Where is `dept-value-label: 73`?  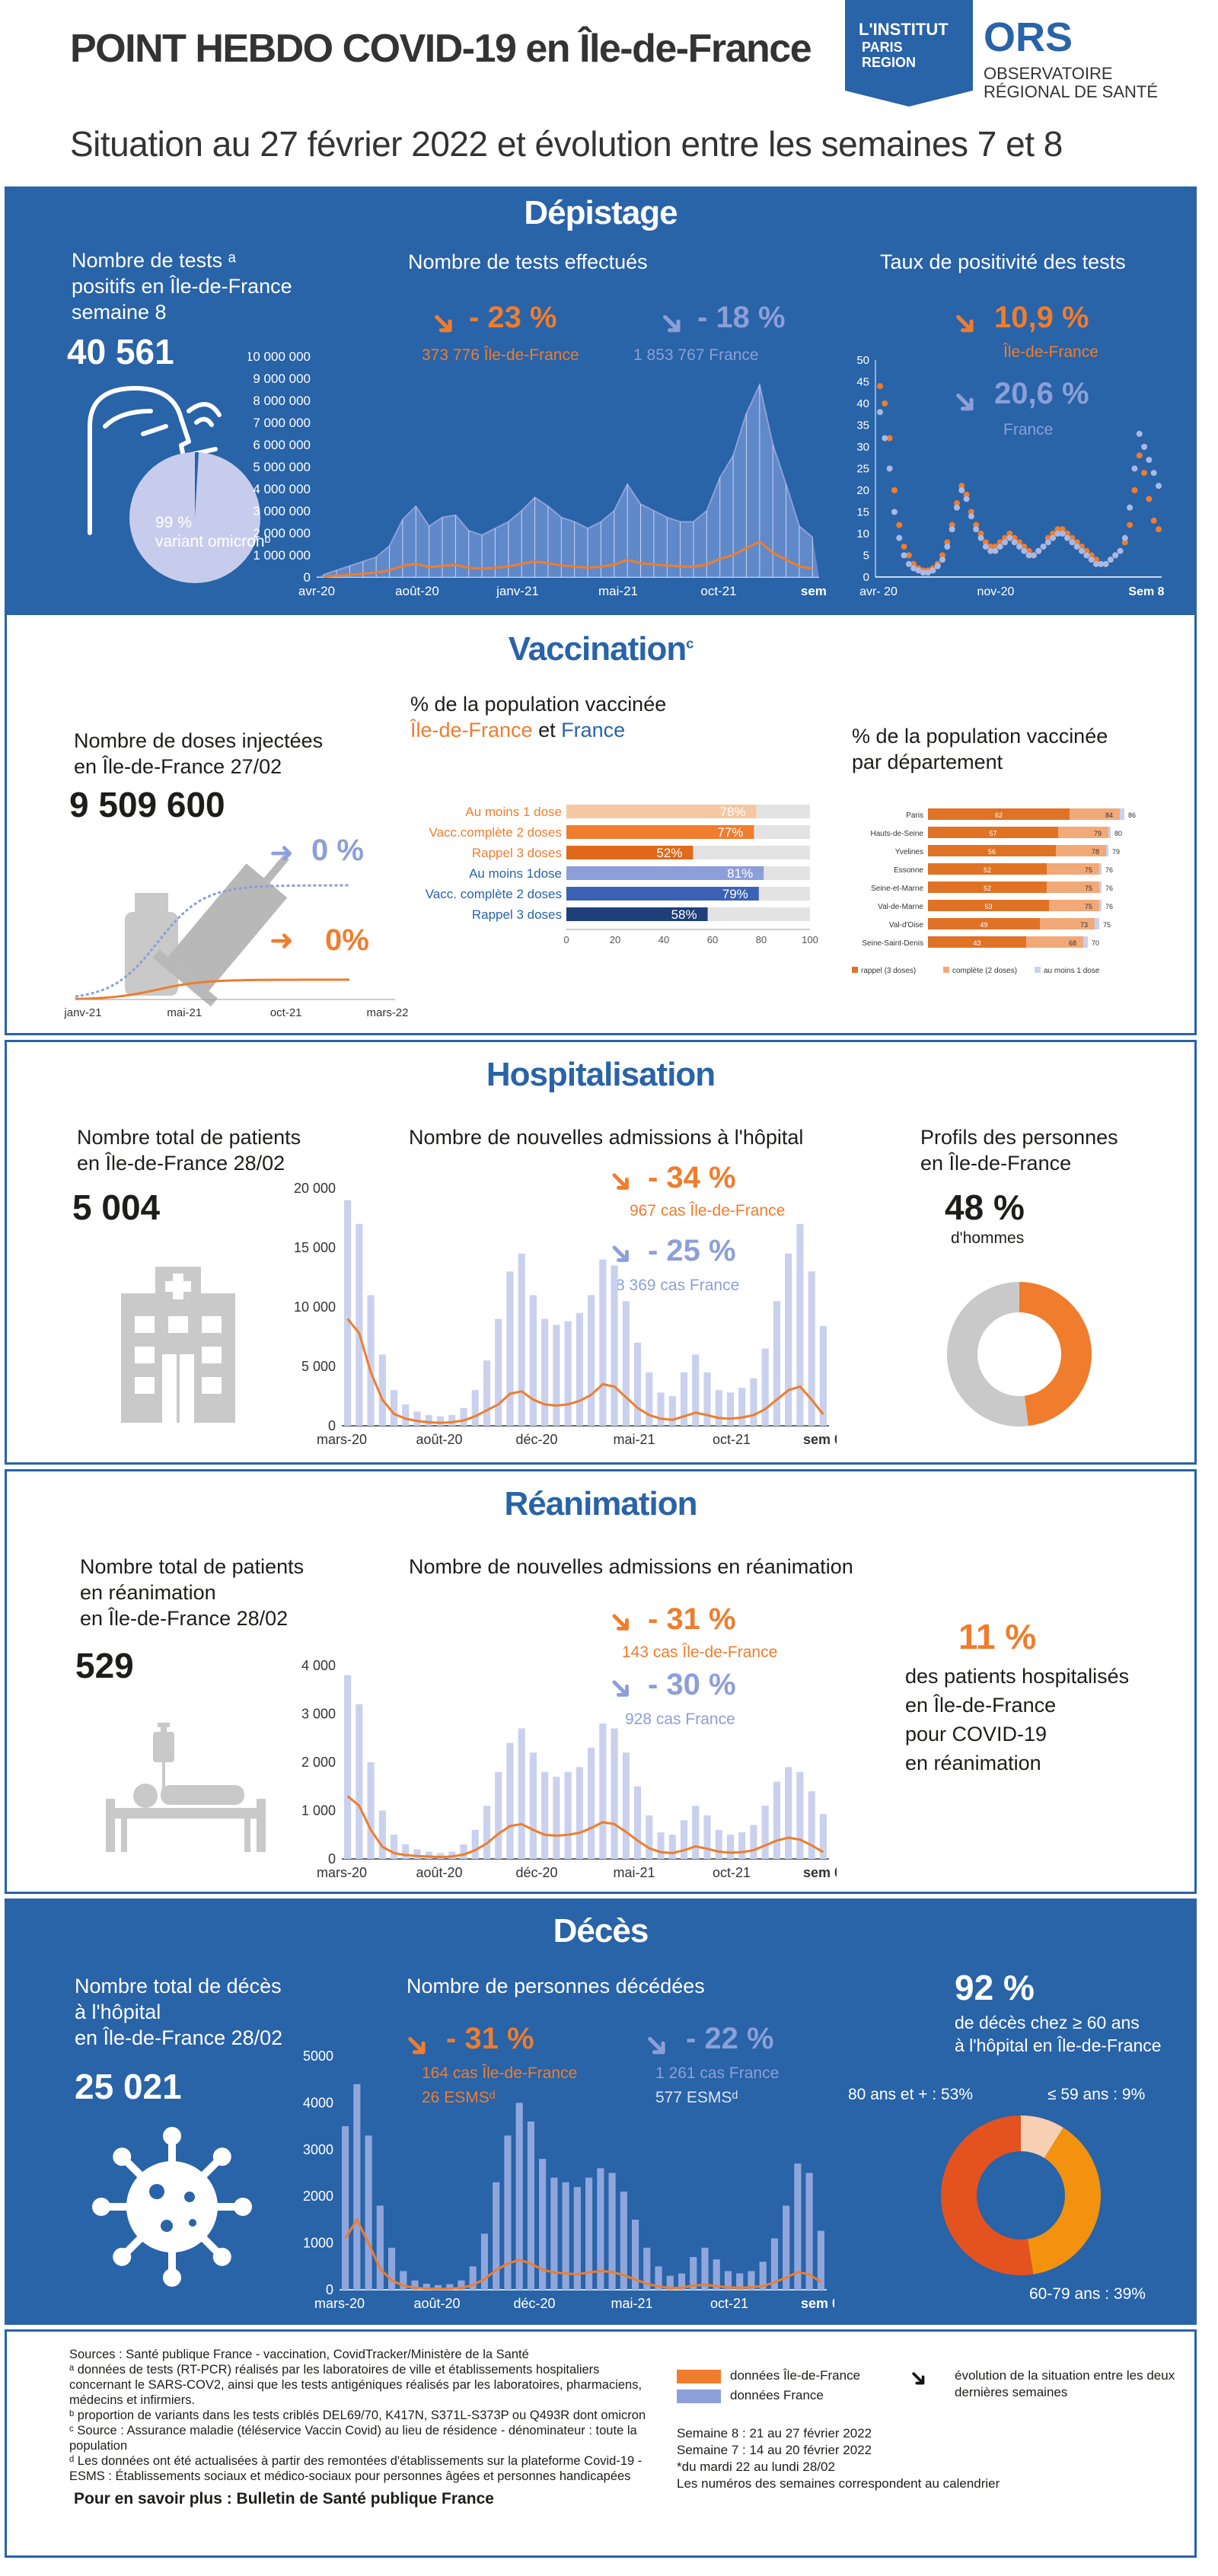 dept-value-label: 73 is located at coordinates (1084, 925).